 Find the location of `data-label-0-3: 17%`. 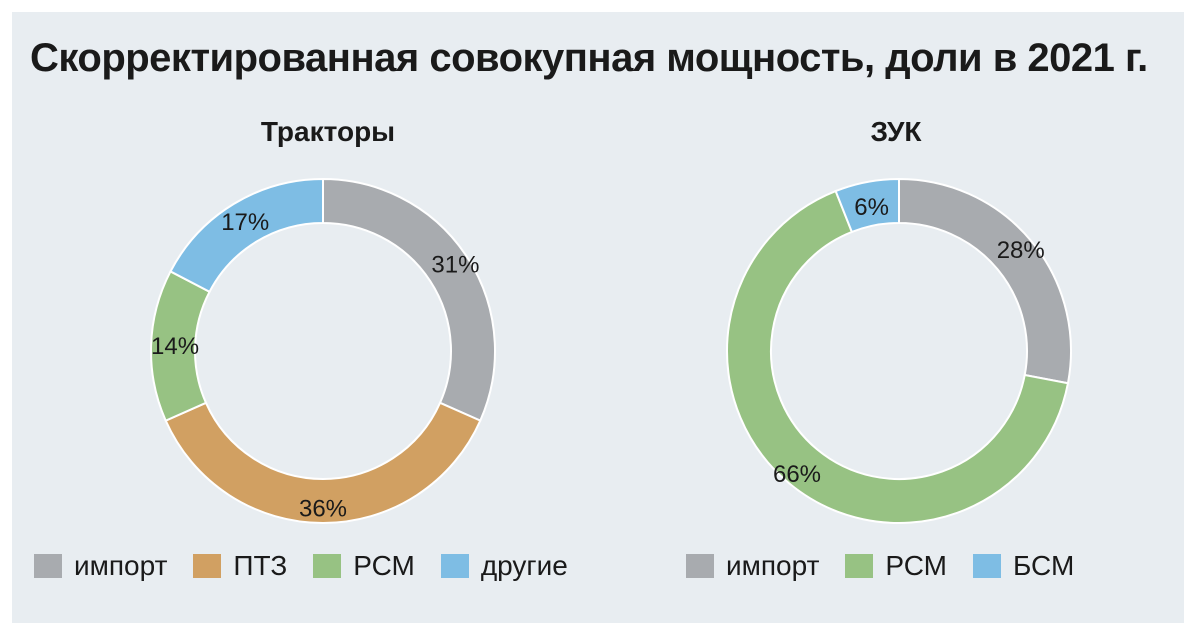

data-label-0-3: 17% is located at coordinates (245, 222).